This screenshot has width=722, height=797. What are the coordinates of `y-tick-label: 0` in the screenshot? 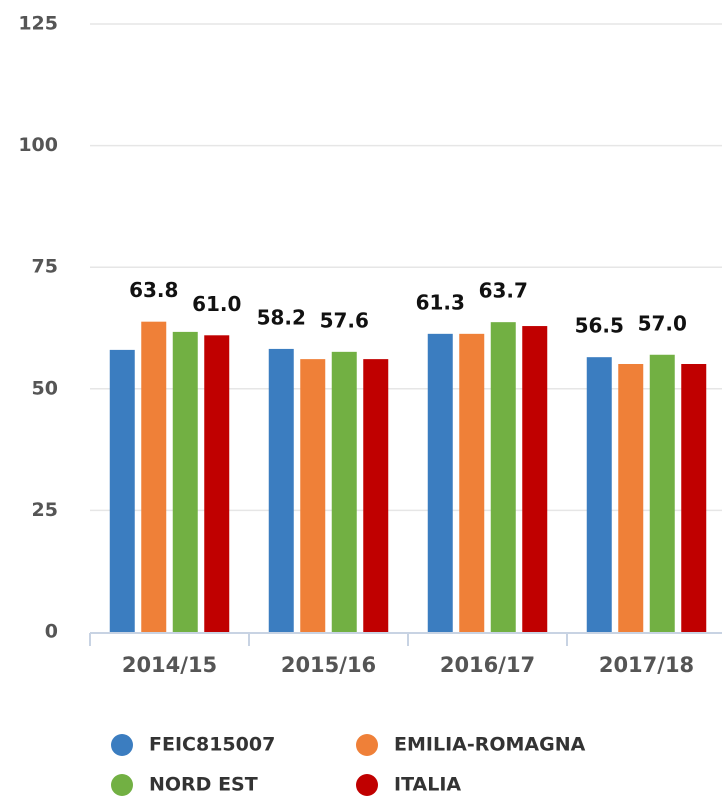 It's located at (51, 632).